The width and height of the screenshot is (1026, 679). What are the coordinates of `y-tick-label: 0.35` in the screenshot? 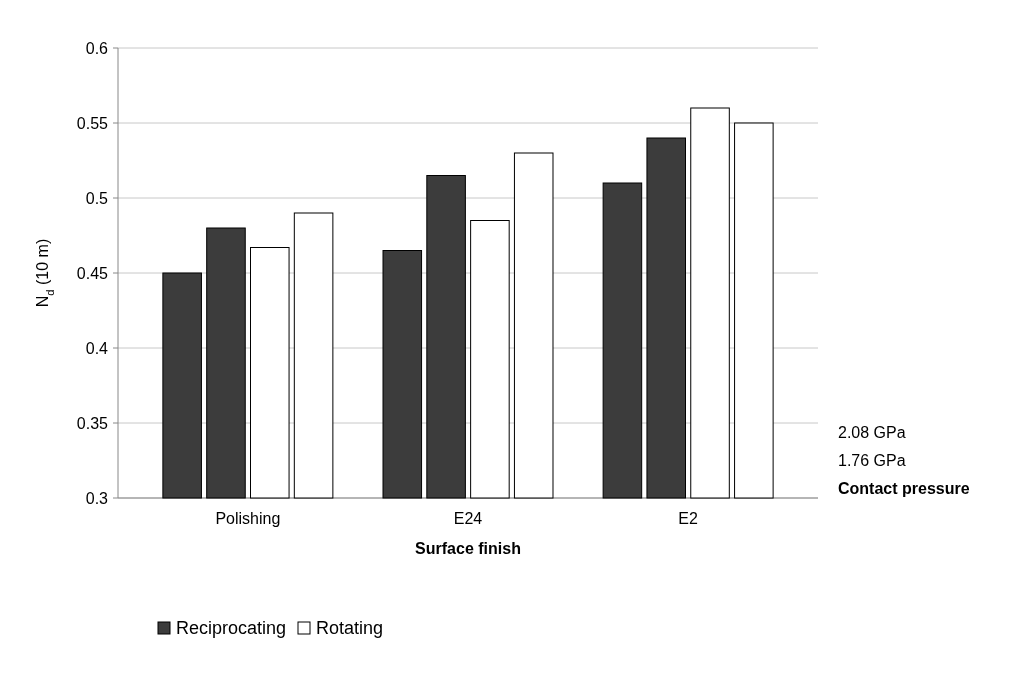 It's located at (92, 423).